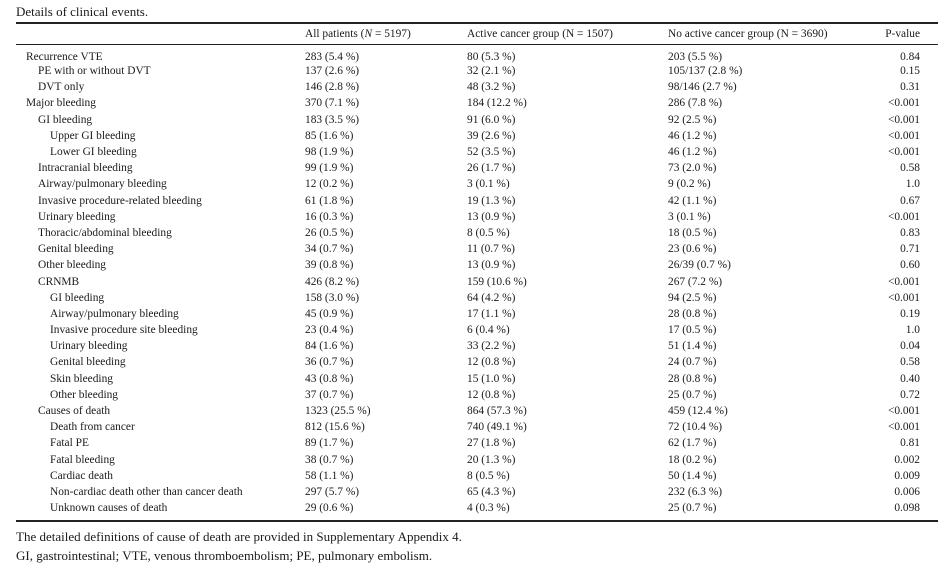 The width and height of the screenshot is (948, 576). Describe the element at coordinates (65, 119) in the screenshot. I see `row-label: GI bleeding` at that location.